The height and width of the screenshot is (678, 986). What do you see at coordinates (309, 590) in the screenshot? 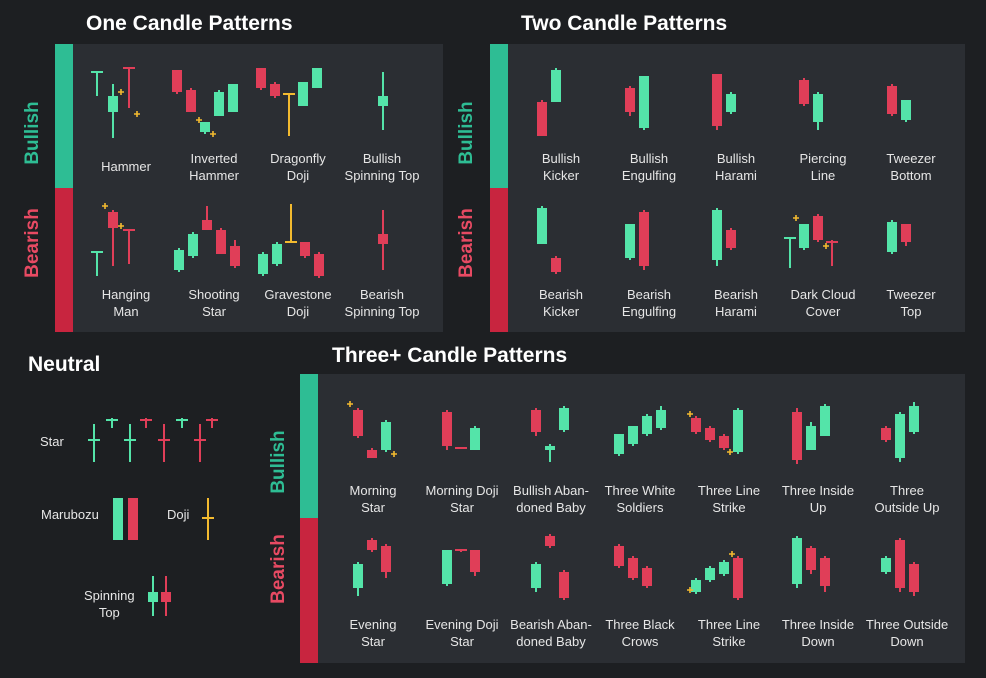
I see `bearish-band` at bounding box center [309, 590].